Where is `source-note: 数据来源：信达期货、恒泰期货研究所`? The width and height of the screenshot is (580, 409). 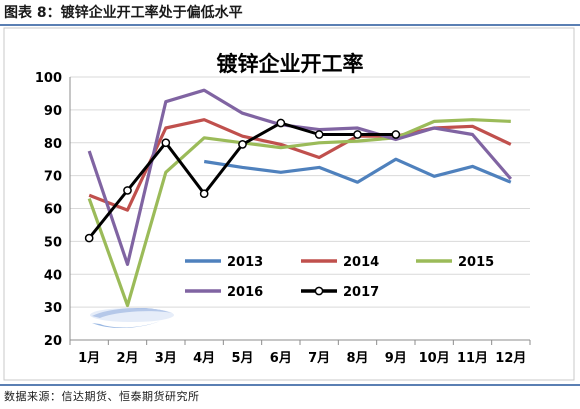 source-note: 数据来源：信达期货、恒泰期货研究所 is located at coordinates (102, 396).